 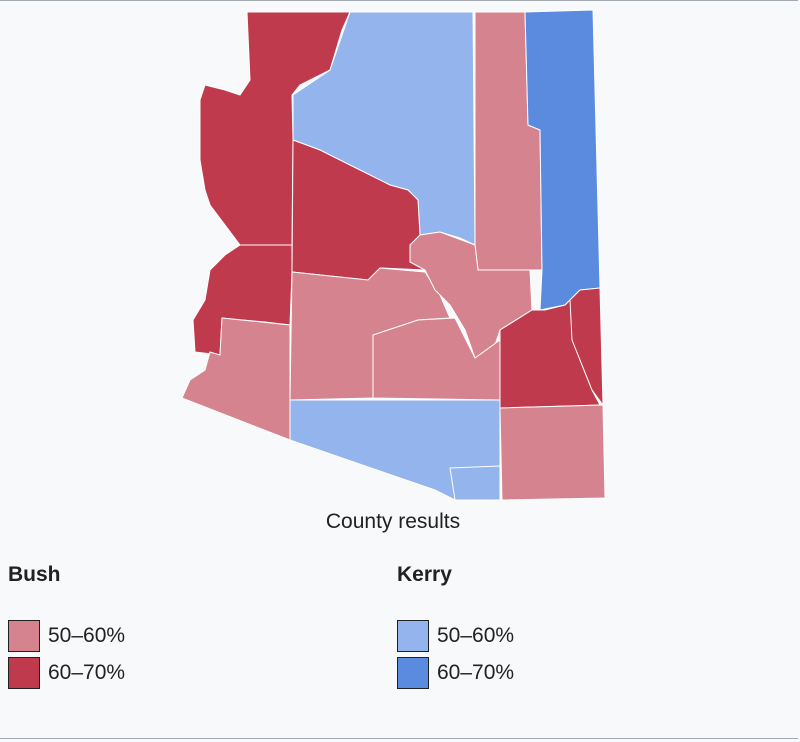 What do you see at coordinates (436, 359) in the screenshot?
I see `county-pinal` at bounding box center [436, 359].